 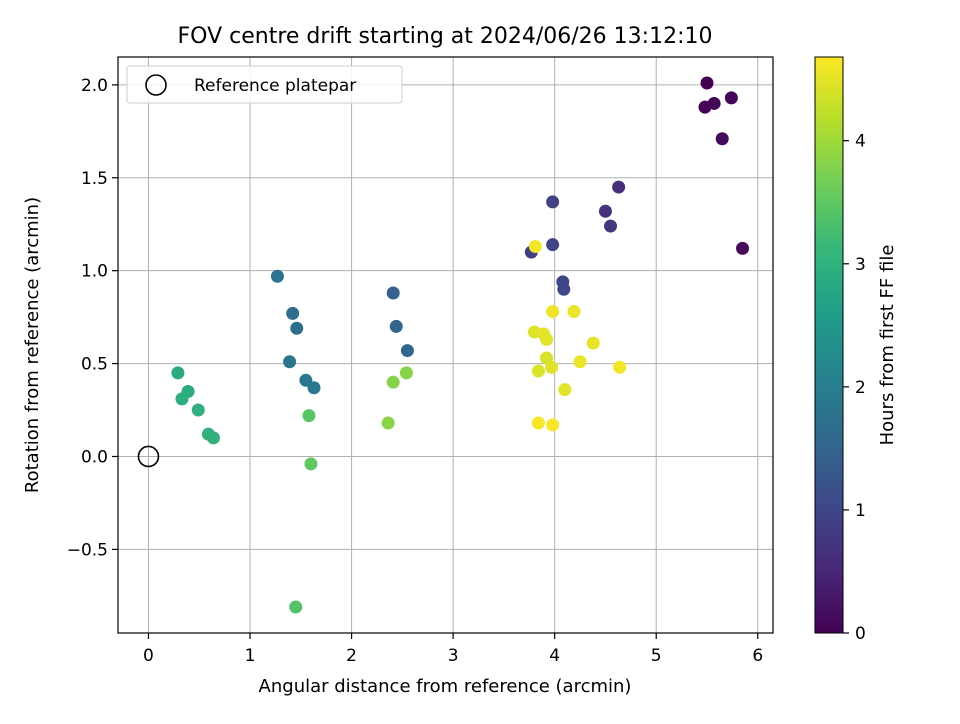 What do you see at coordinates (554, 656) in the screenshot?
I see `x-tick-label-4: 4` at bounding box center [554, 656].